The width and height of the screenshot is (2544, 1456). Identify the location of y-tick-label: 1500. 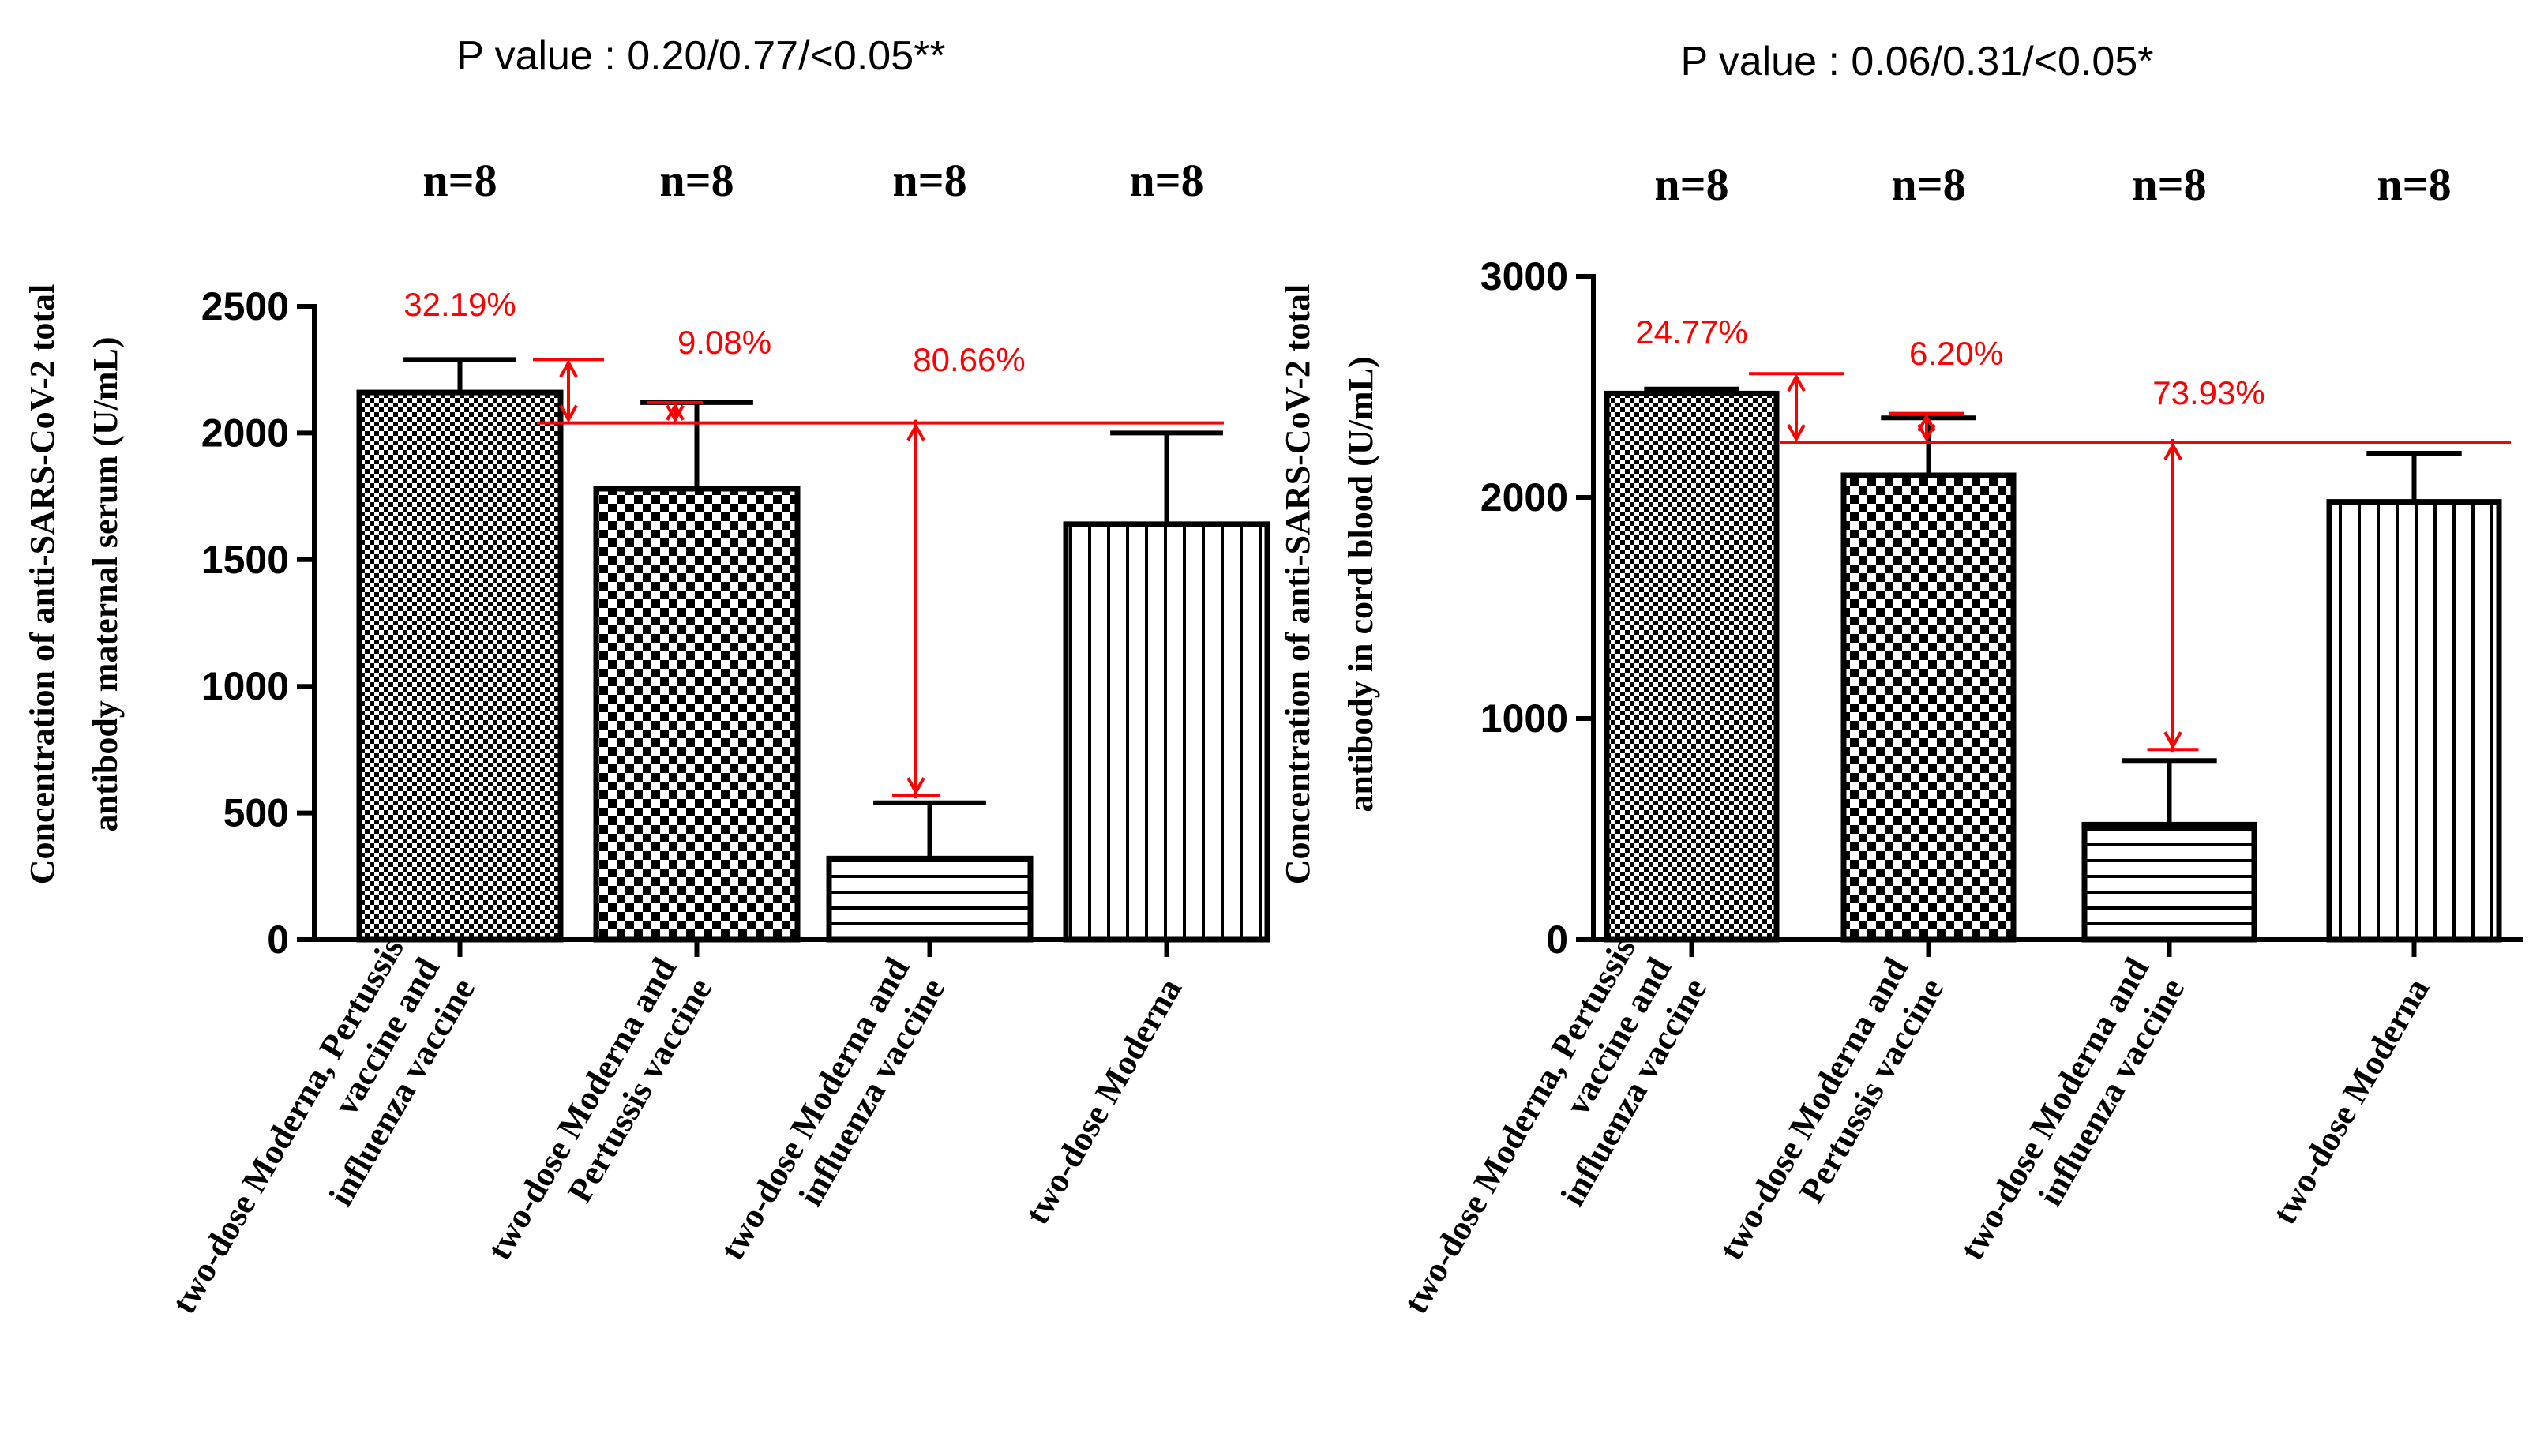
(245, 560).